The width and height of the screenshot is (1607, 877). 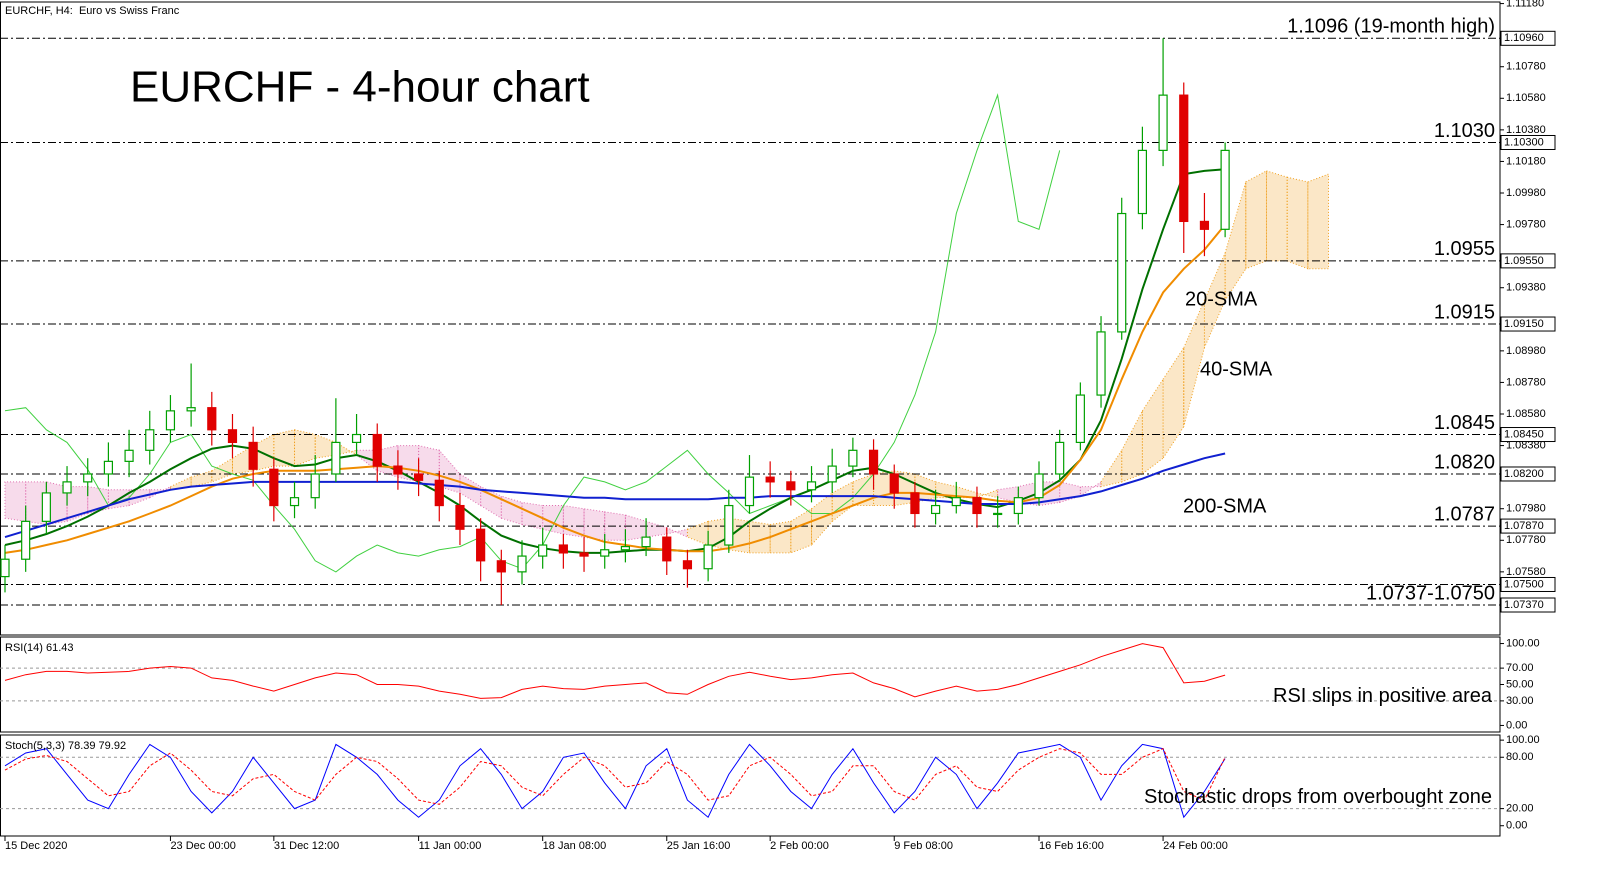 I want to click on series-label: 40-SMA, so click(x=1236, y=369).